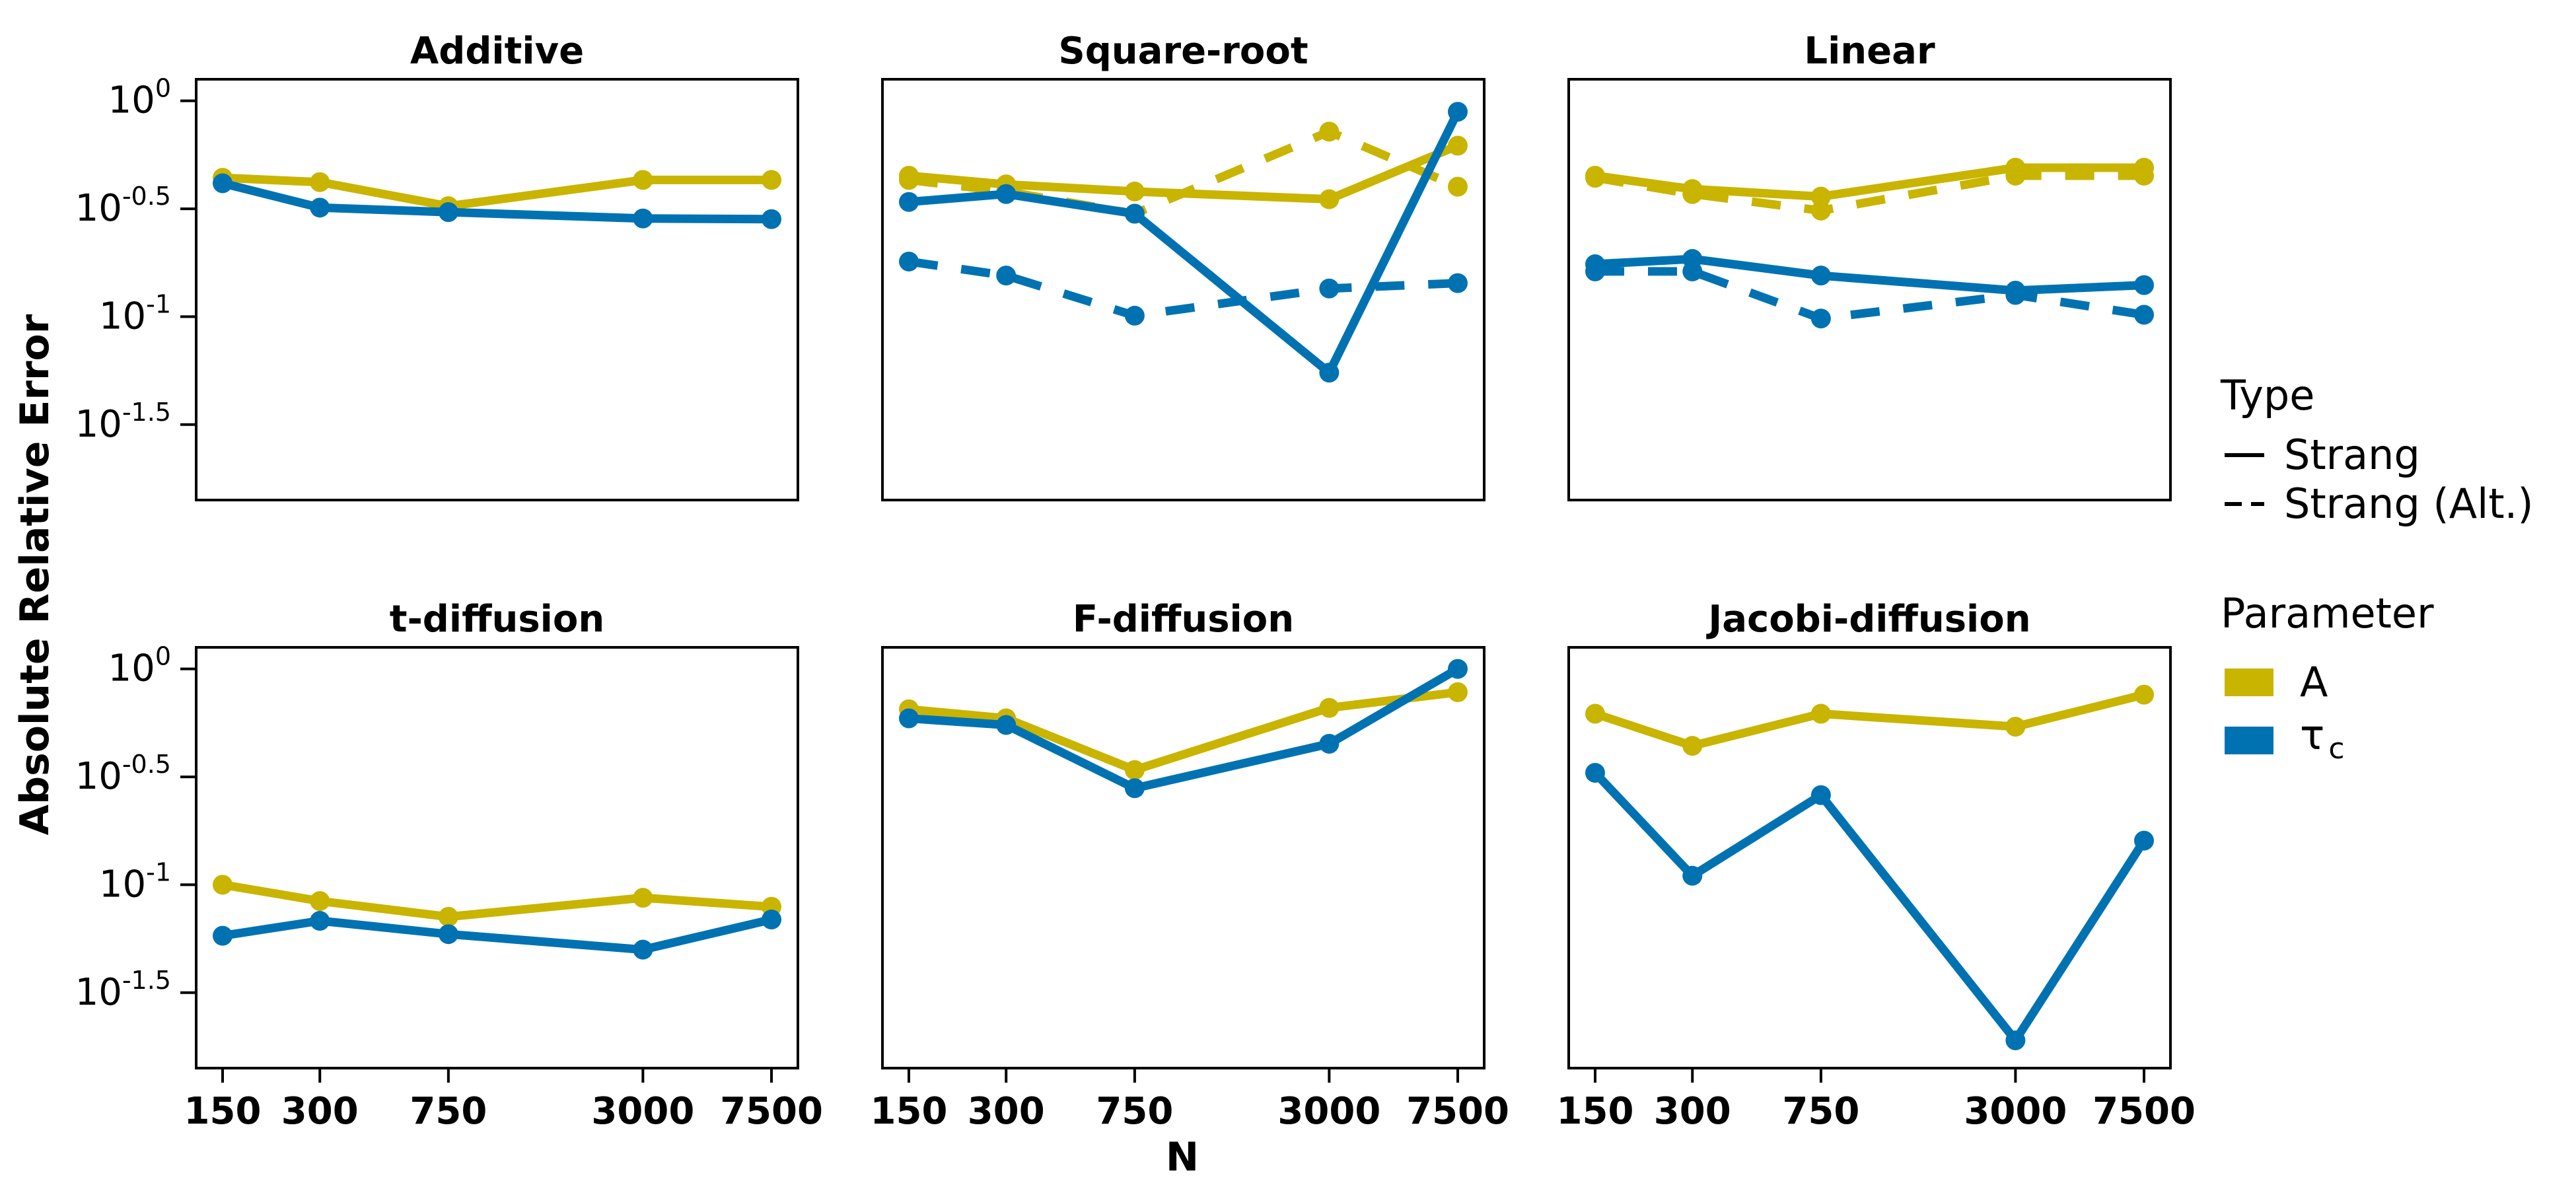  What do you see at coordinates (135, 881) in the screenshot?
I see `y-tick-label: 10⁻¹` at bounding box center [135, 881].